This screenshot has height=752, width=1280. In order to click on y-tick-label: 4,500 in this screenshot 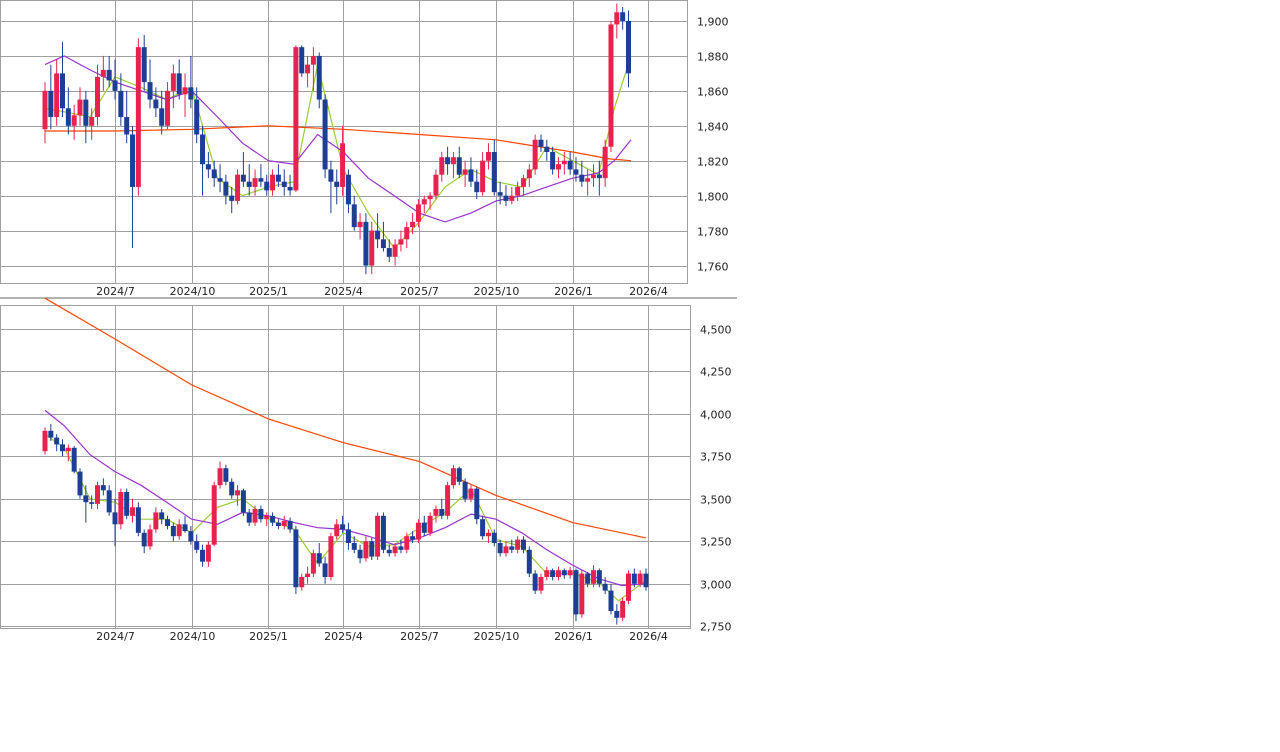, I will do `click(716, 330)`.